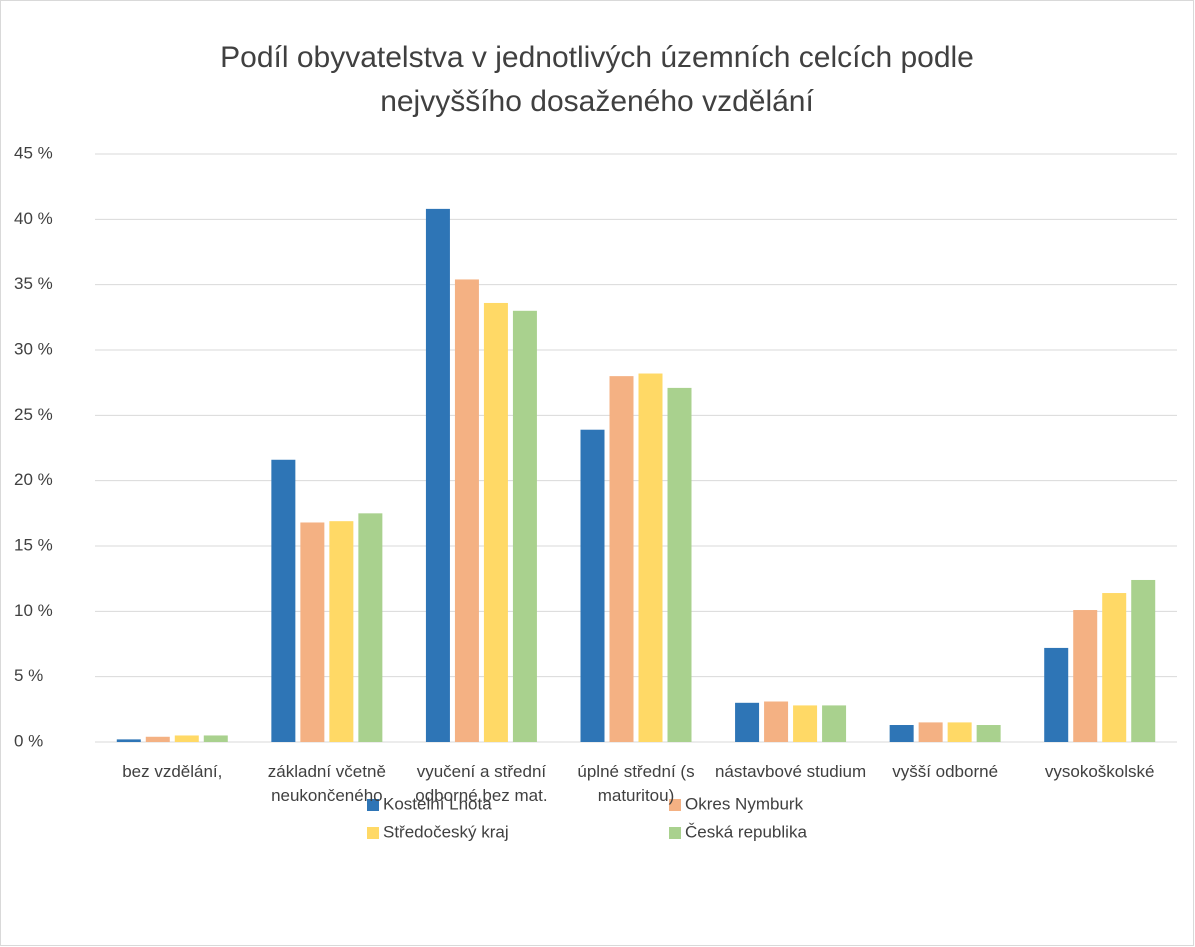 Image resolution: width=1195 pixels, height=947 pixels. I want to click on y-tick-label: 10 %, so click(33, 610).